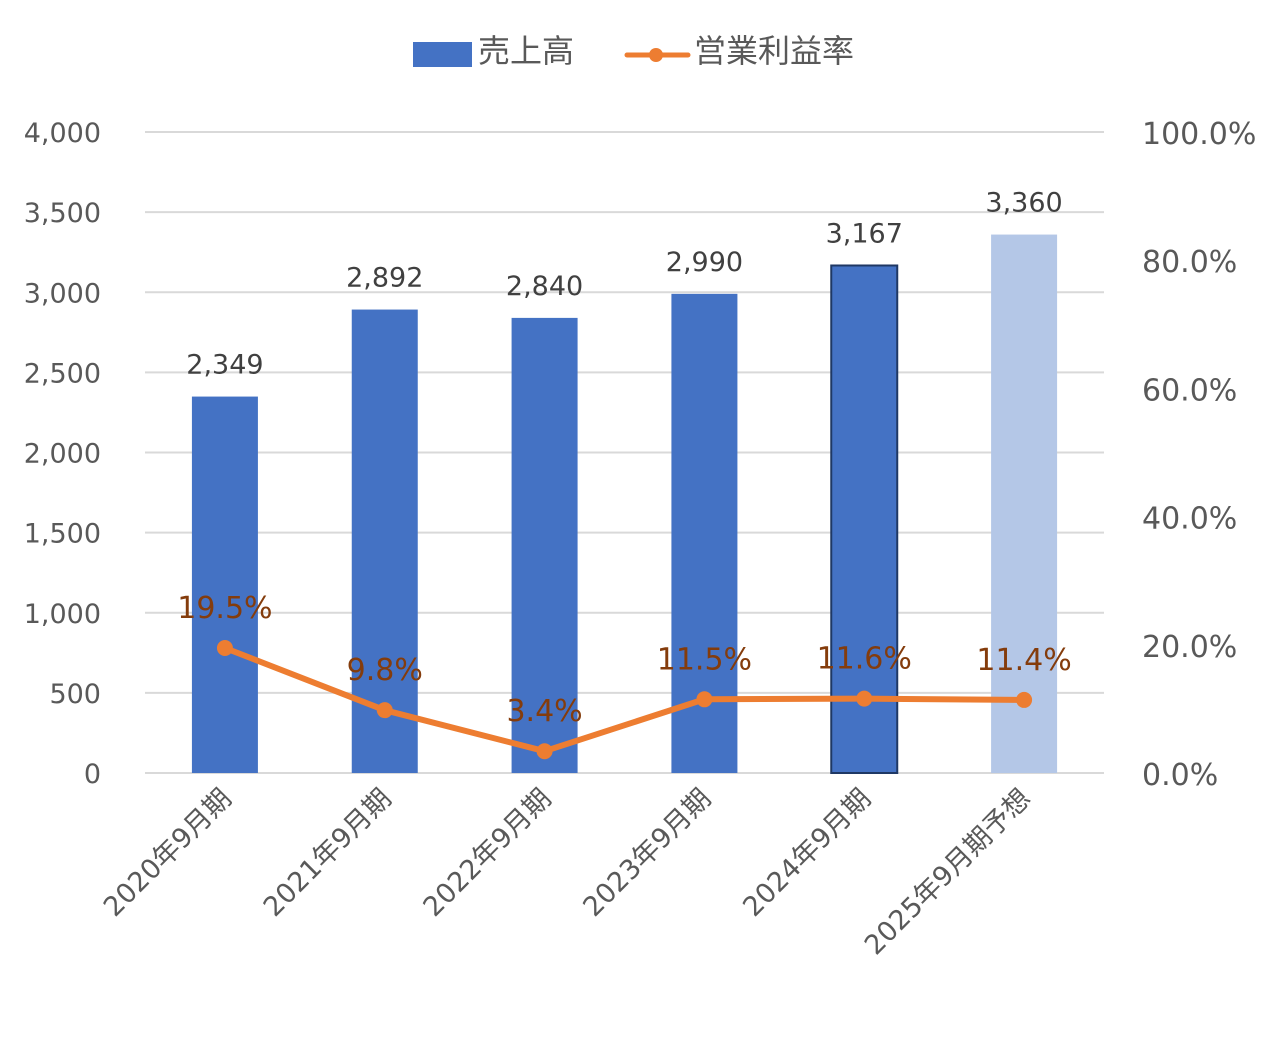 The width and height of the screenshot is (1280, 1060). Describe the element at coordinates (224, 365) in the screenshot. I see `bar-value-label: 2,349` at that location.